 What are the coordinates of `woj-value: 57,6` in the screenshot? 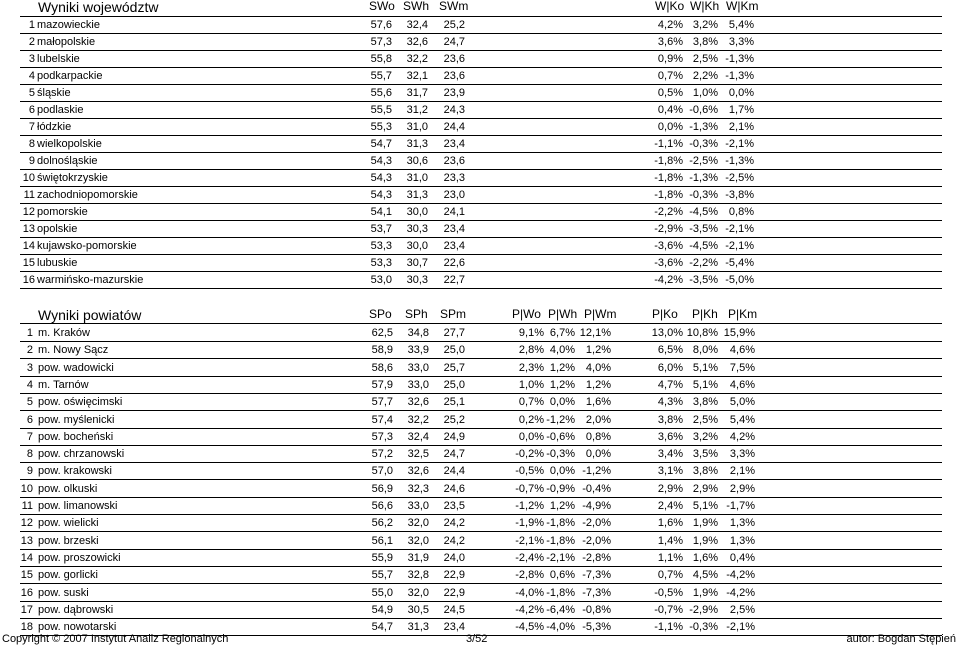 It's located at (381, 25).